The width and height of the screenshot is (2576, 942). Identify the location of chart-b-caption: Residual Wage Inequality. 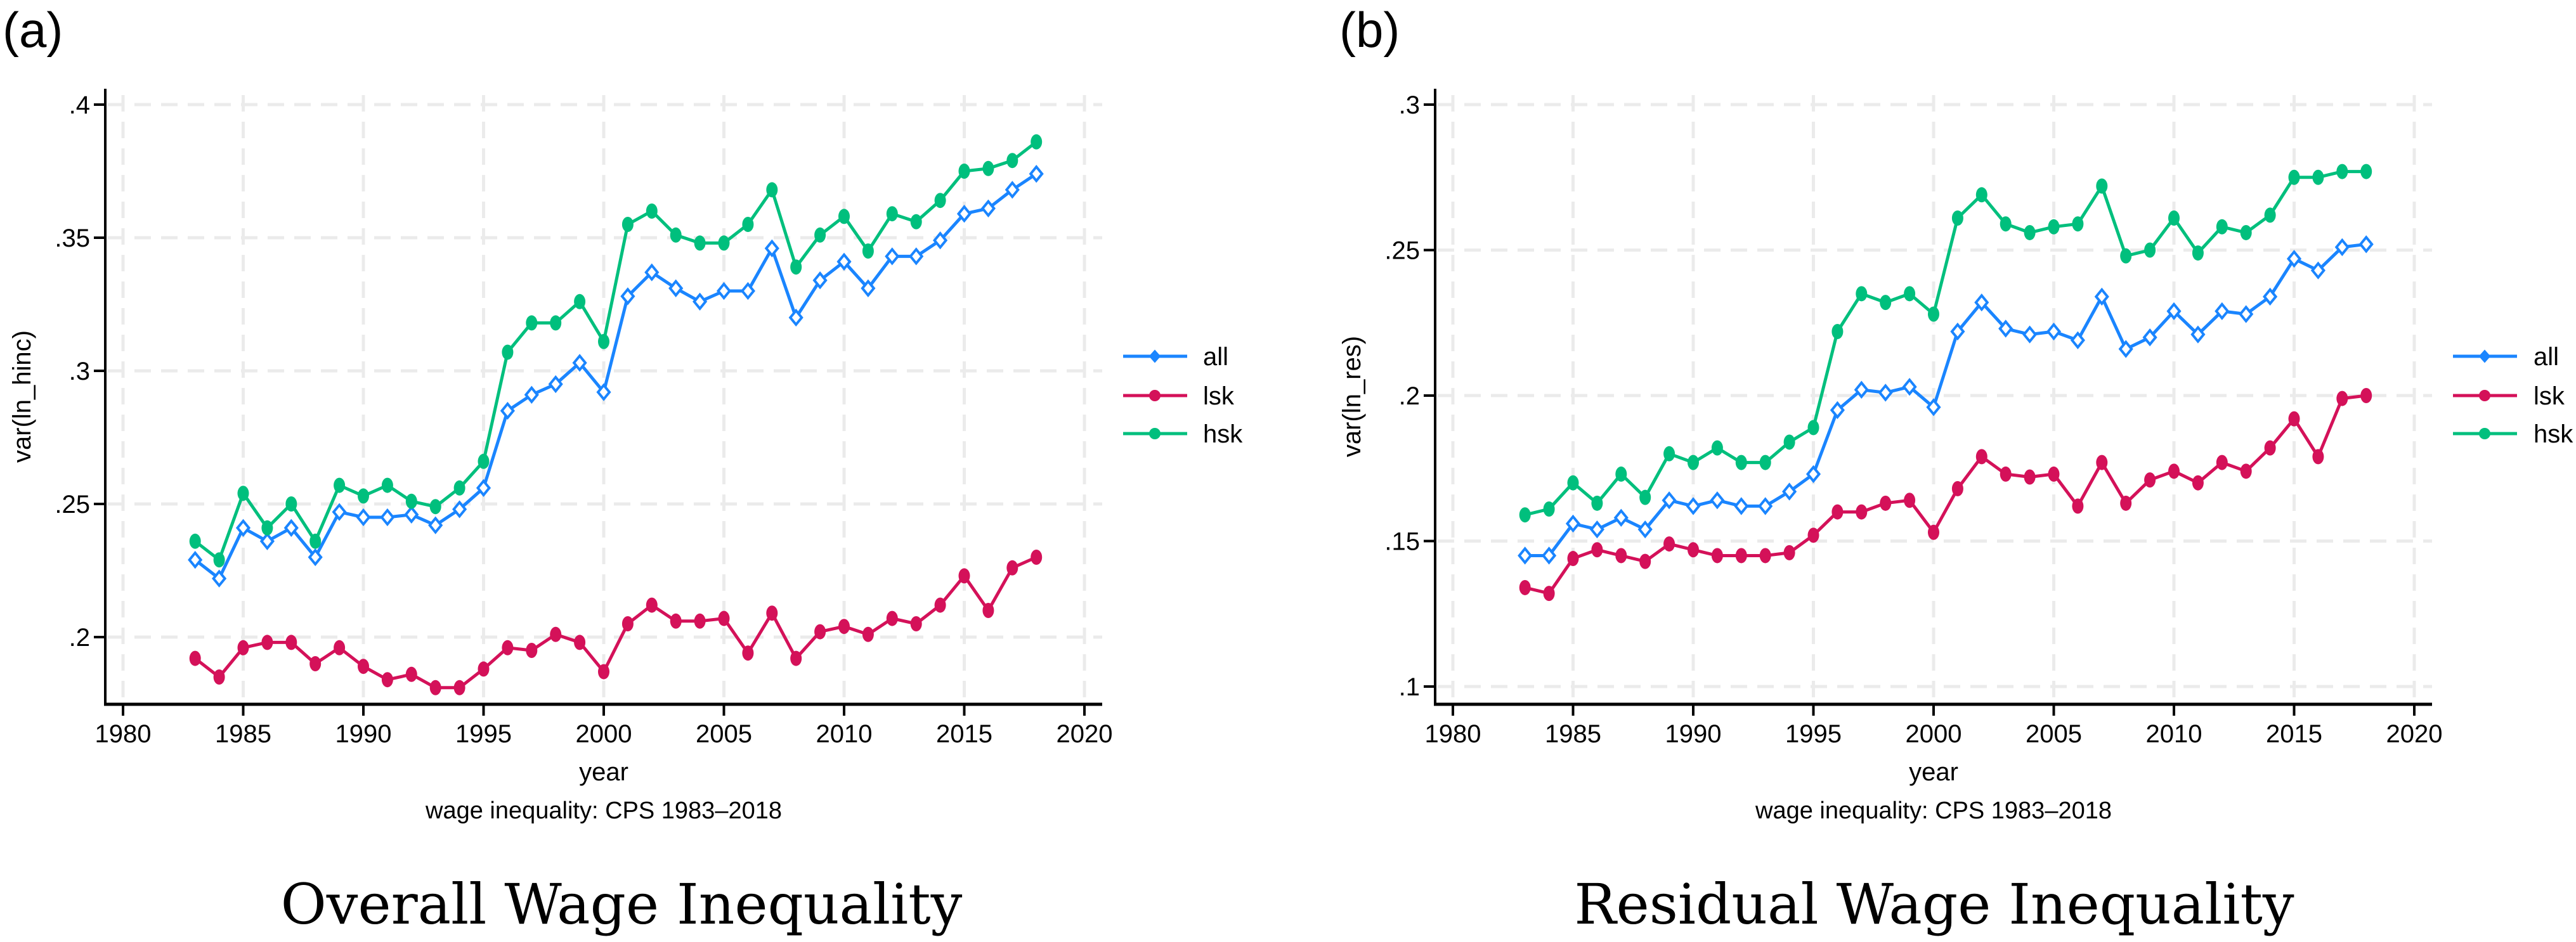
(1934, 904).